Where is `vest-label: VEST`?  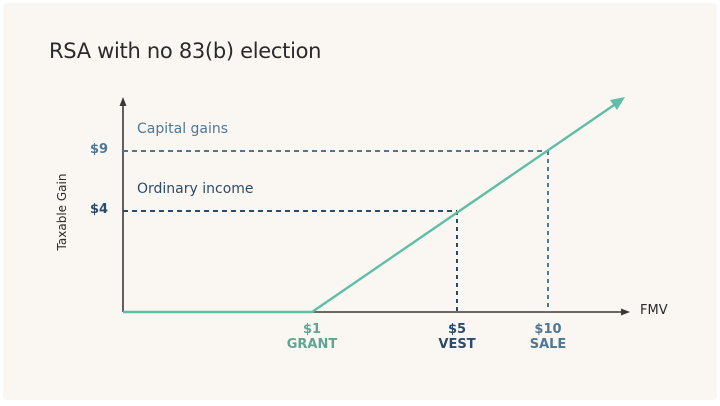
vest-label: VEST is located at coordinates (457, 344).